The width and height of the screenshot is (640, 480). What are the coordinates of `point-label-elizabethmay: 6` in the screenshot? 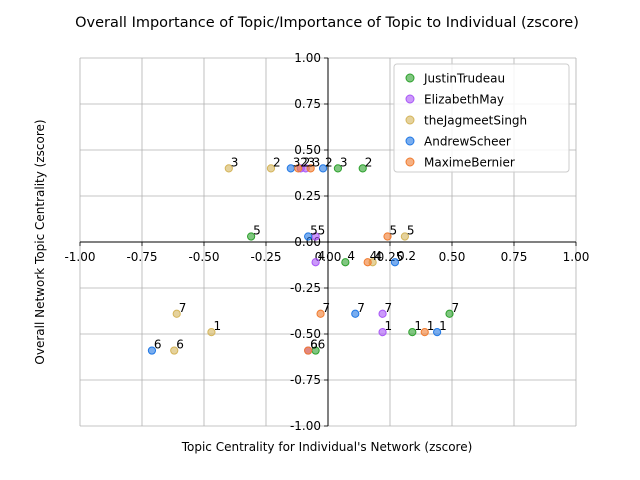 It's located at (314, 345).